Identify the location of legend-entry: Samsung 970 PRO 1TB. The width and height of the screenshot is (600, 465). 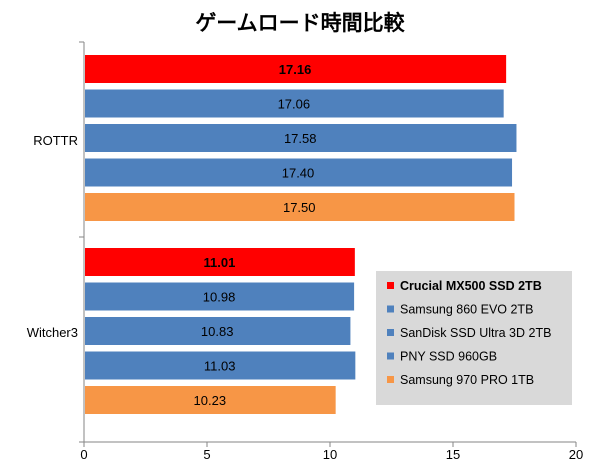
(467, 380).